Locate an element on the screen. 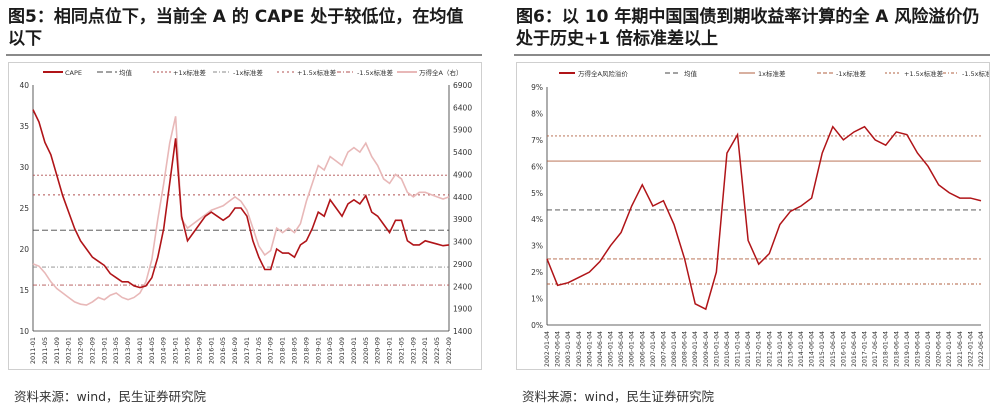 The image size is (994, 407). x-tick-label: 2013-09 is located at coordinates (128, 350).